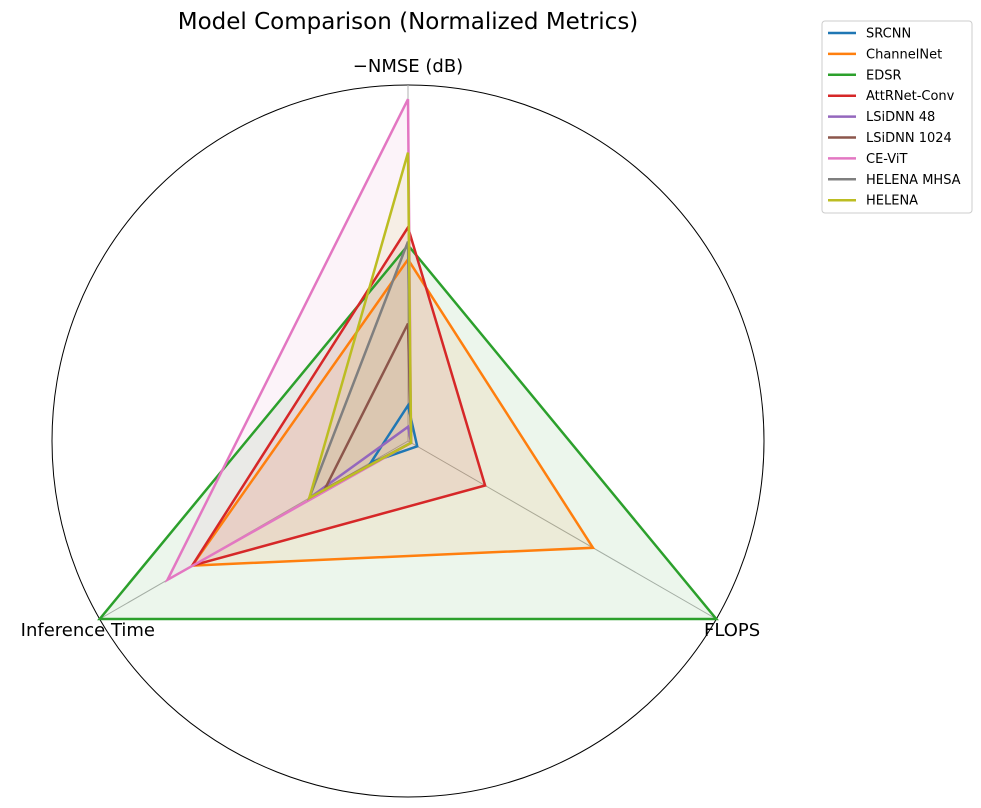 The height and width of the screenshot is (808, 981). I want to click on legend-label: LSiDNN 1024, so click(909, 138).